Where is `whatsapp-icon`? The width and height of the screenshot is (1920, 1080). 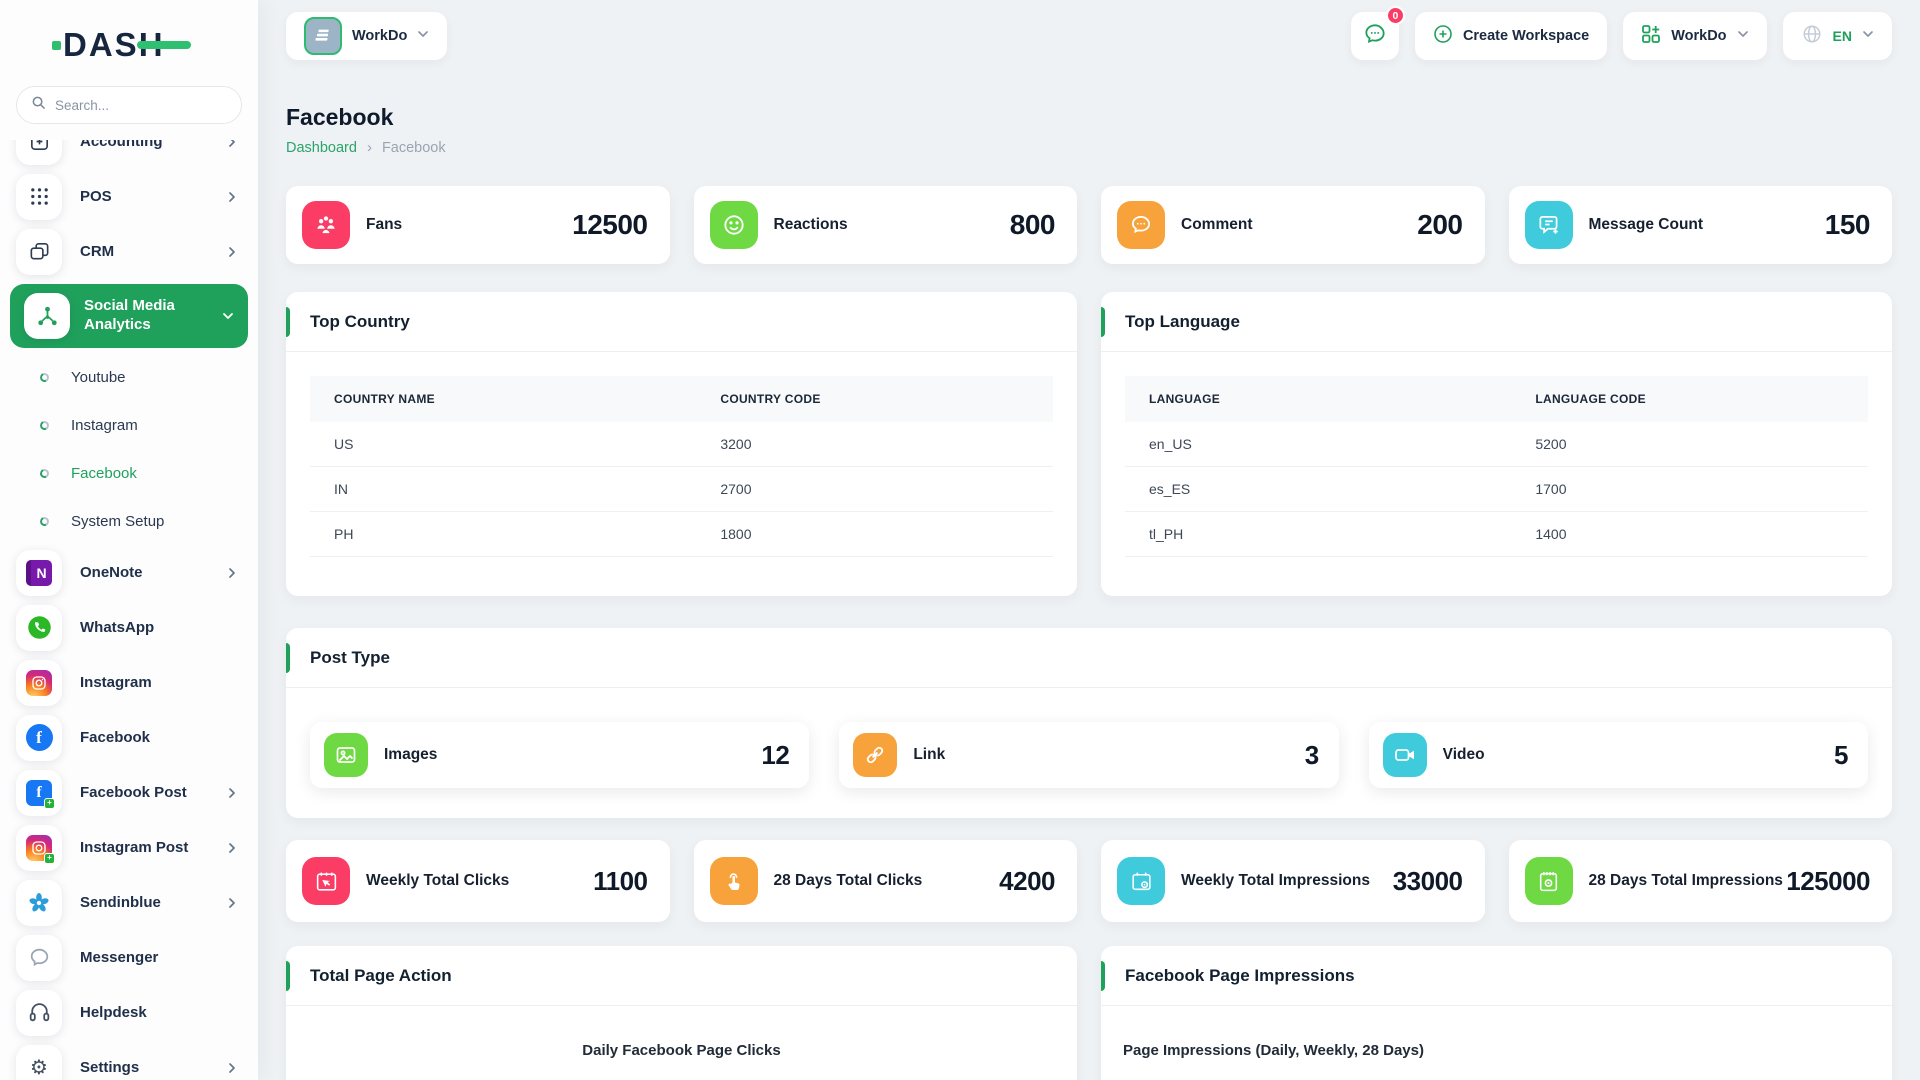 whatsapp-icon is located at coordinates (39, 627).